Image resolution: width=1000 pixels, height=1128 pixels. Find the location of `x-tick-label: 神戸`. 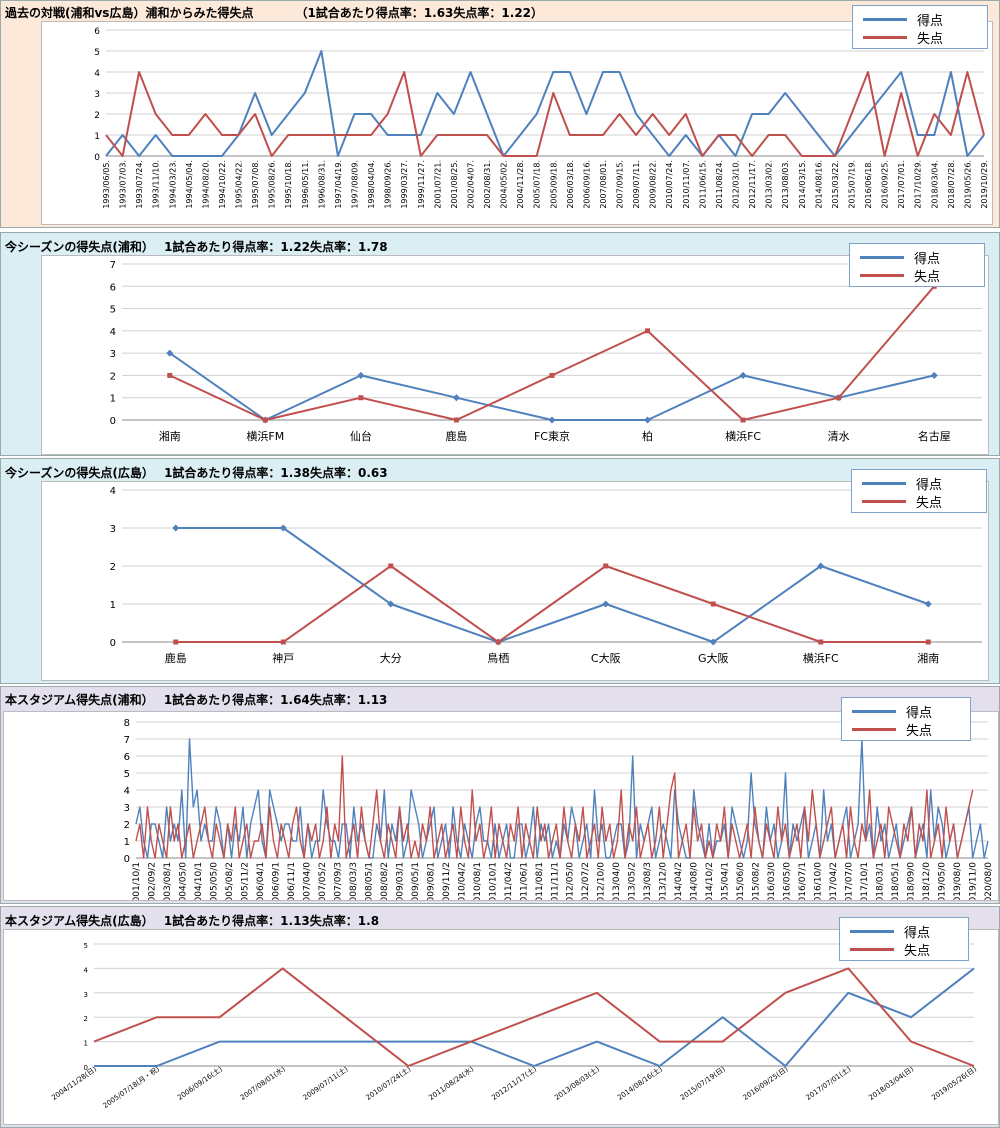

x-tick-label: 神戸 is located at coordinates (283, 658).